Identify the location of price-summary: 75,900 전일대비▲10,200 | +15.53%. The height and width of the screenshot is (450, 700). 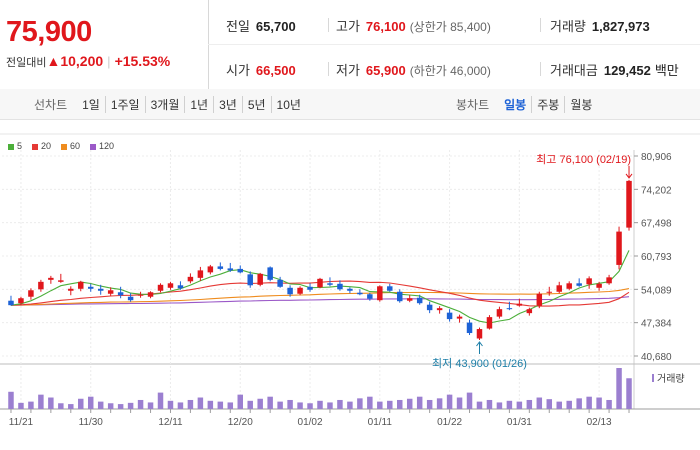
(104, 44).